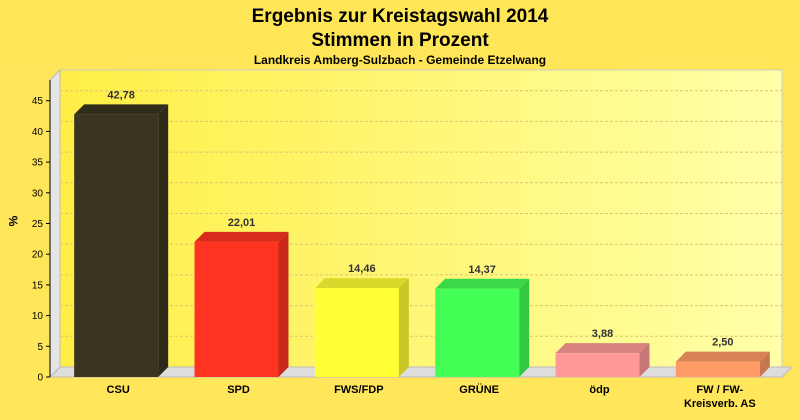 The width and height of the screenshot is (800, 420). What do you see at coordinates (720, 404) in the screenshot?
I see `x-category-label: Kreisverb. AS` at bounding box center [720, 404].